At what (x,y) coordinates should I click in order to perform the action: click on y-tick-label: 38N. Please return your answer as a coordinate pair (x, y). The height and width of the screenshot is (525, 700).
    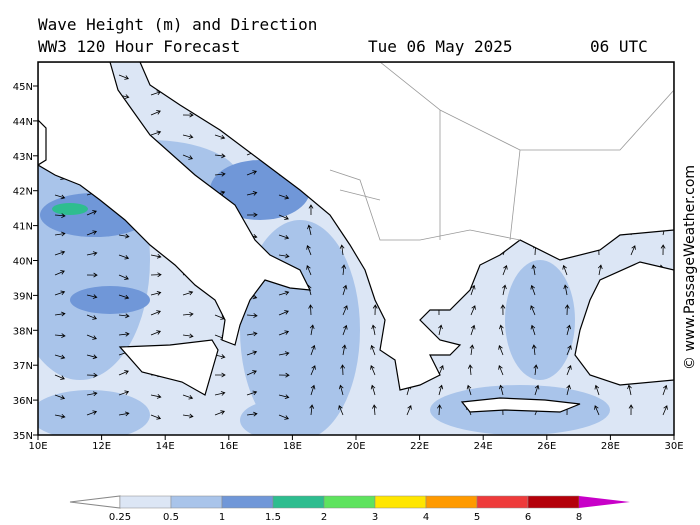
    Looking at the image, I should click on (23, 331).